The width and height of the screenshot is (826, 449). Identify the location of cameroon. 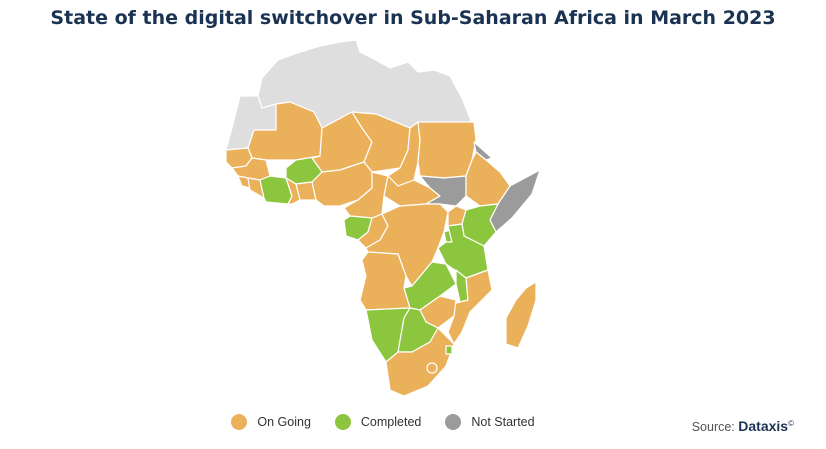
(366, 195).